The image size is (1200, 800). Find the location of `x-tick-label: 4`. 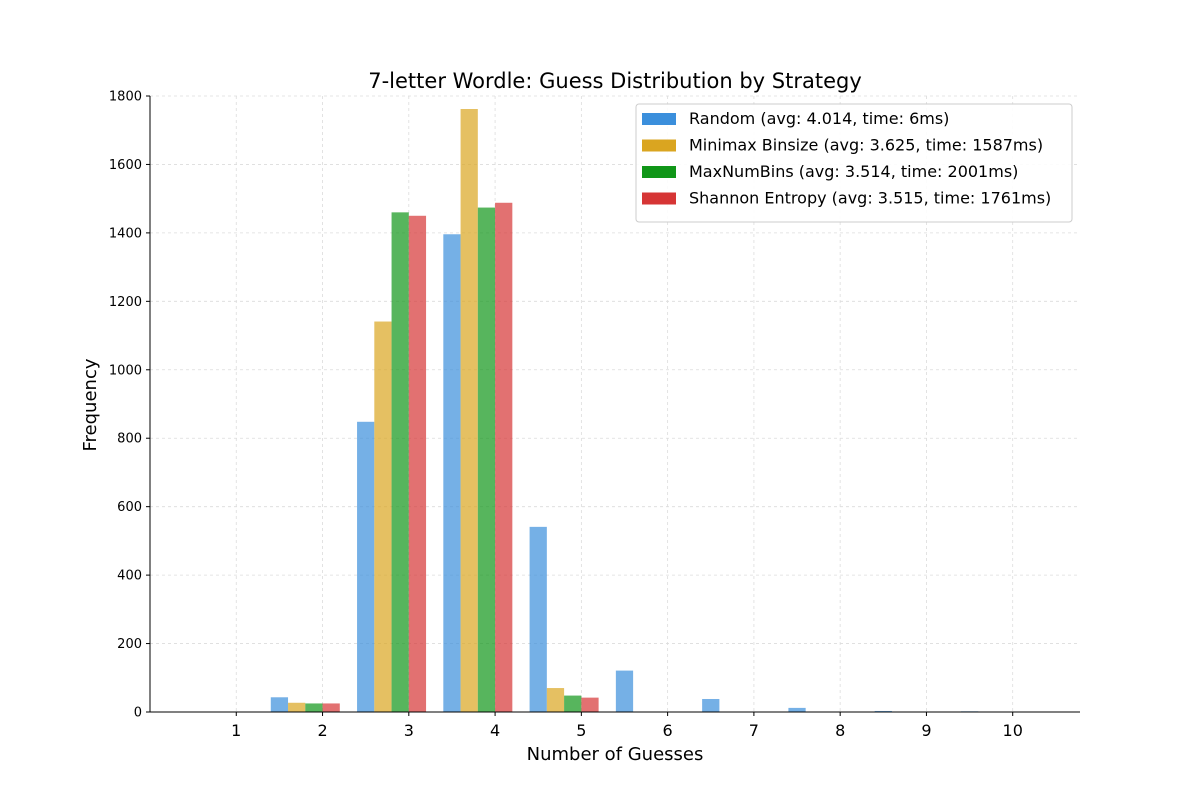

x-tick-label: 4 is located at coordinates (495, 730).